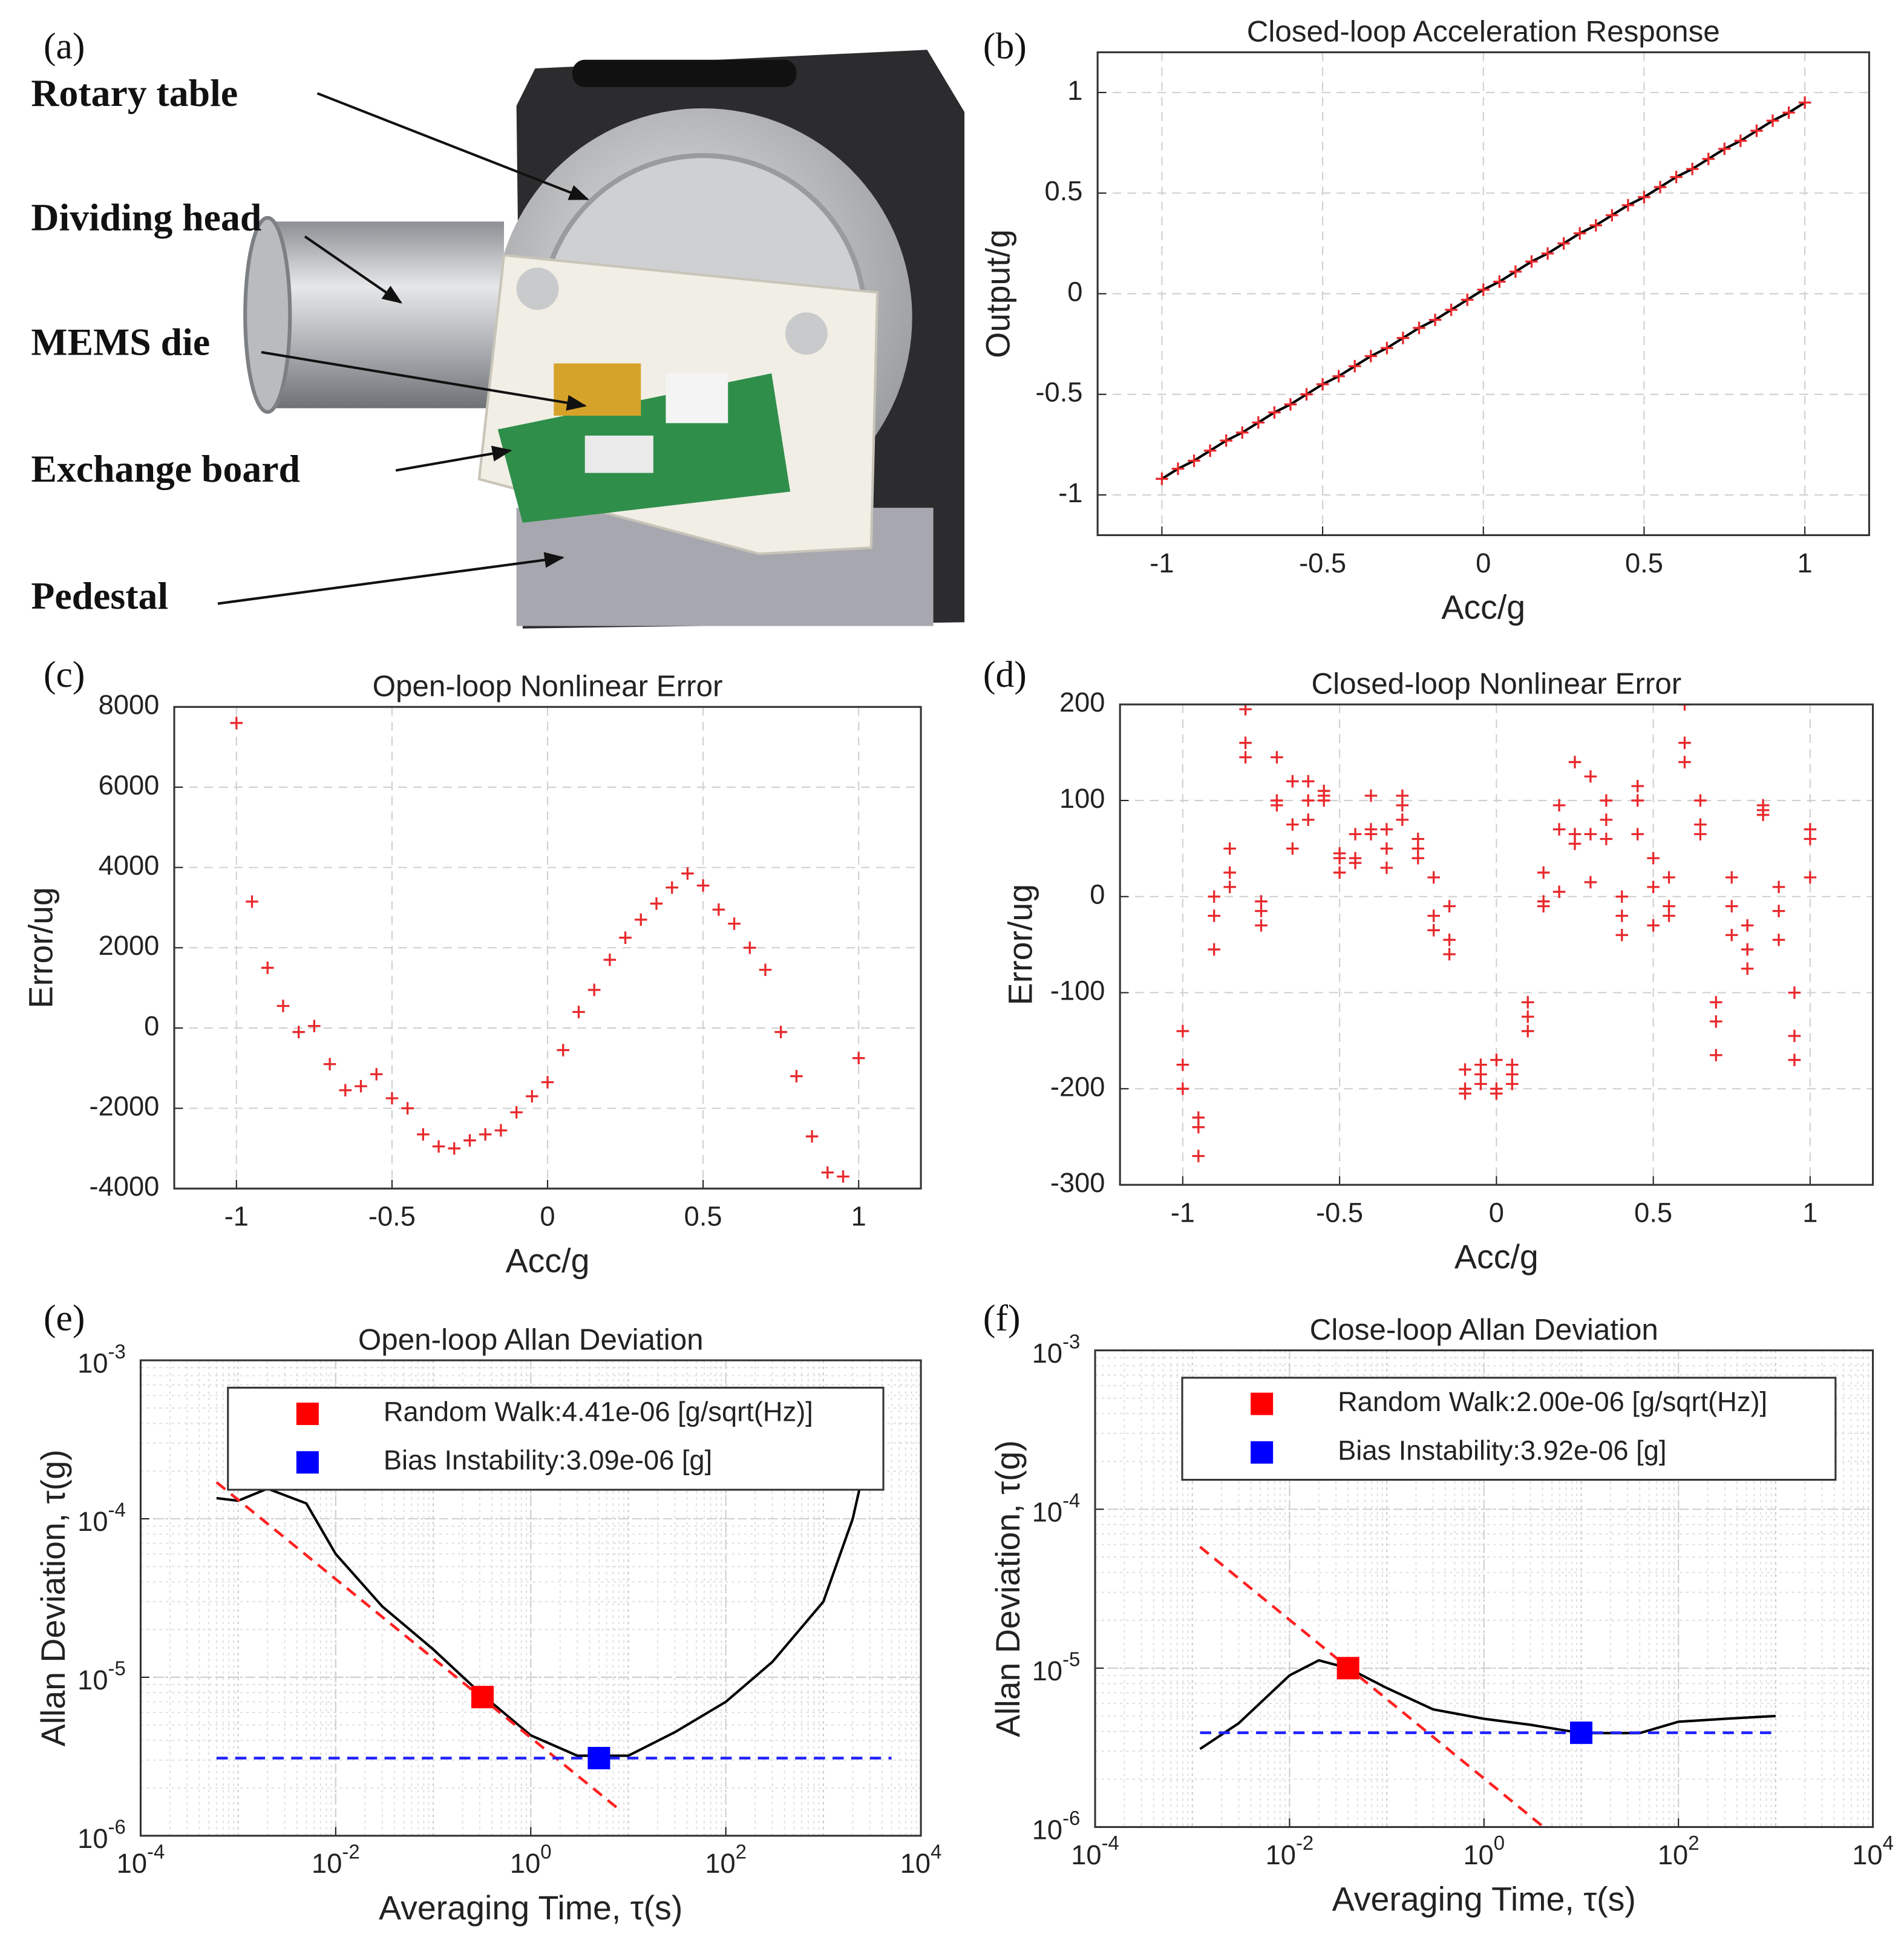  What do you see at coordinates (598, 1412) in the screenshot?
I see `legend-label: Random Walk:4.41e-06 [g/sqrt(Hz)]` at bounding box center [598, 1412].